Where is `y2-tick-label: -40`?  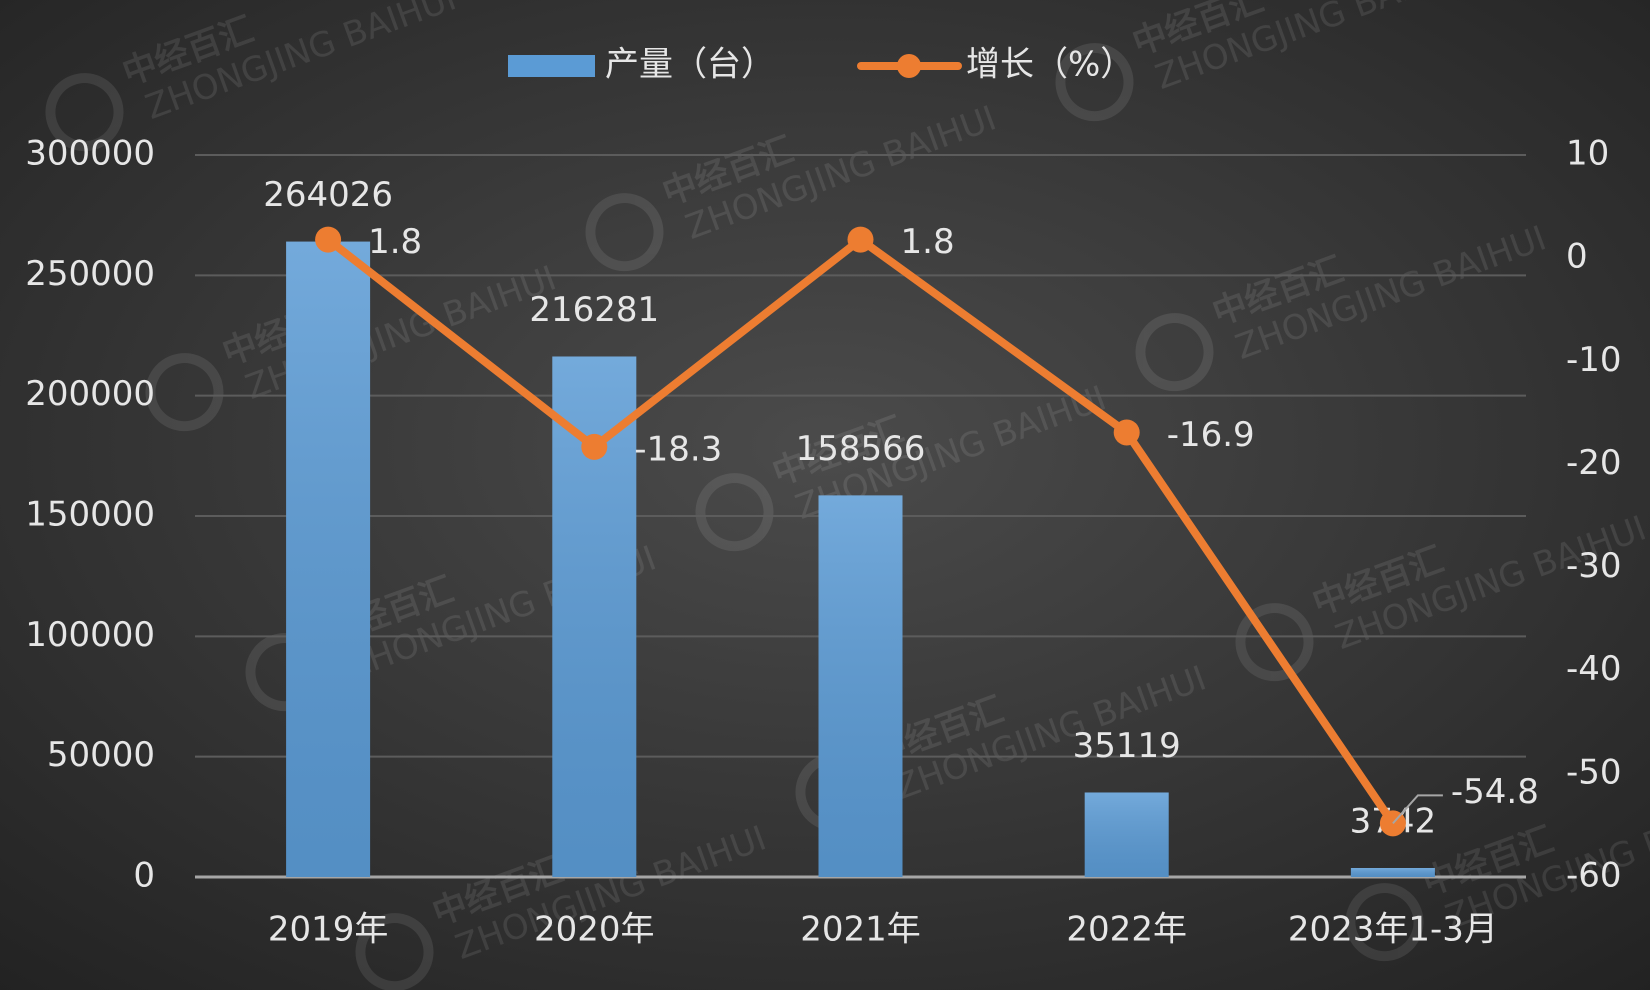
y2-tick-label: -40 is located at coordinates (1594, 669).